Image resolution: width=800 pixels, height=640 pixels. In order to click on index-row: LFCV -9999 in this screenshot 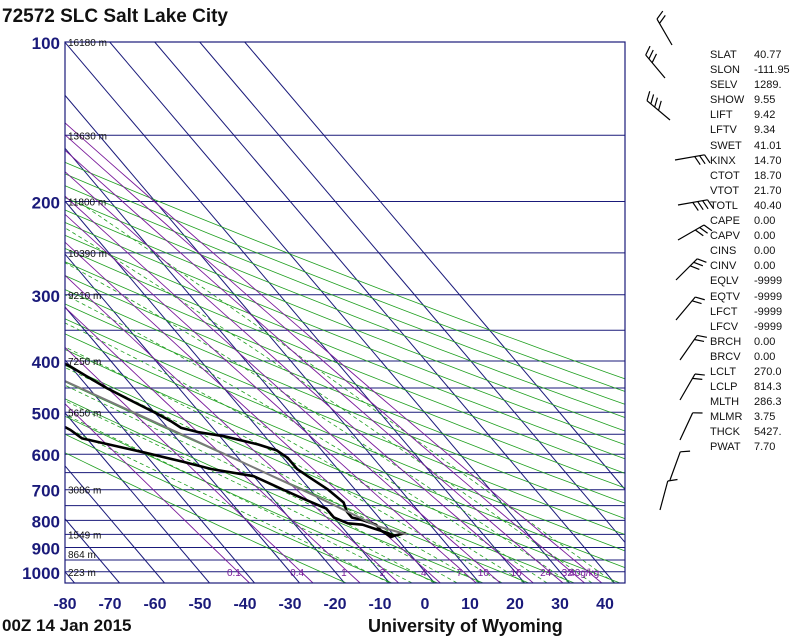, I will do `click(755, 327)`.